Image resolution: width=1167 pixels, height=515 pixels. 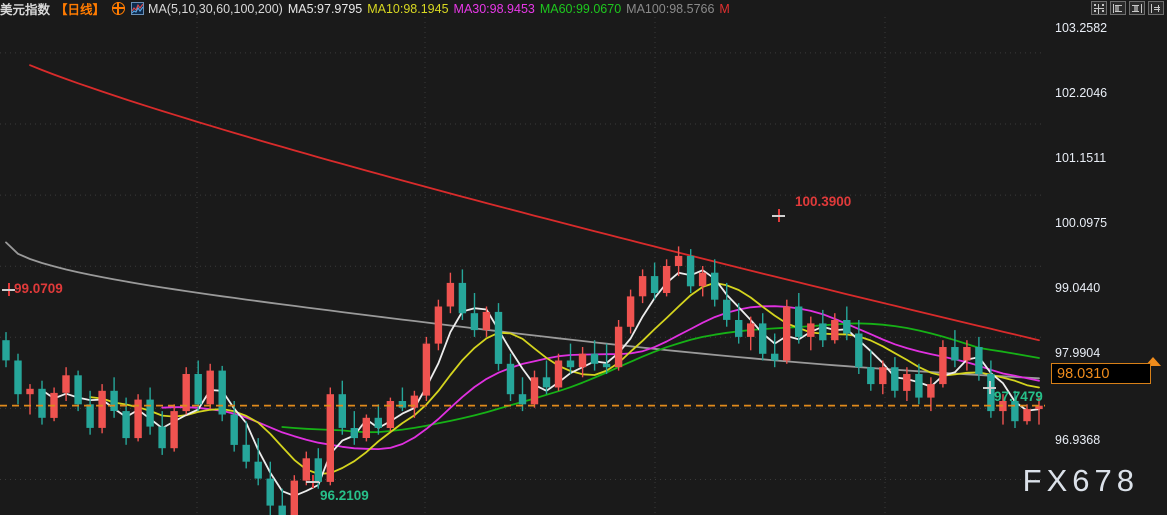 What do you see at coordinates (1118, 8) in the screenshot?
I see `align-left-icon` at bounding box center [1118, 8].